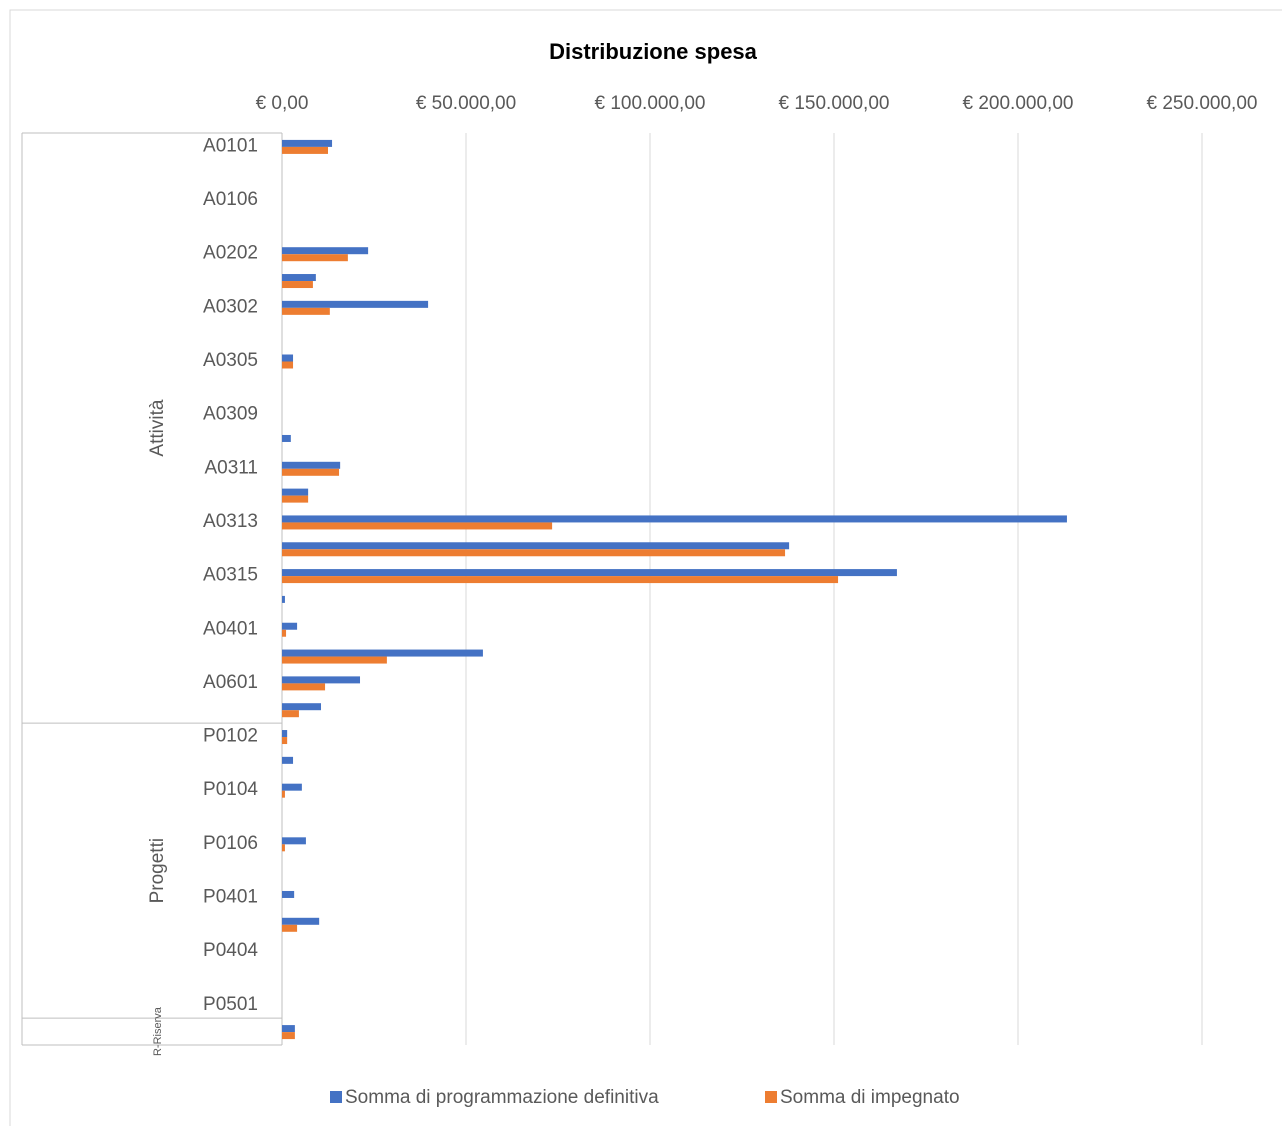 This screenshot has width=1282, height=1126. Describe the element at coordinates (653, 51) in the screenshot. I see `chart-title: Distribuzione spesa` at that location.